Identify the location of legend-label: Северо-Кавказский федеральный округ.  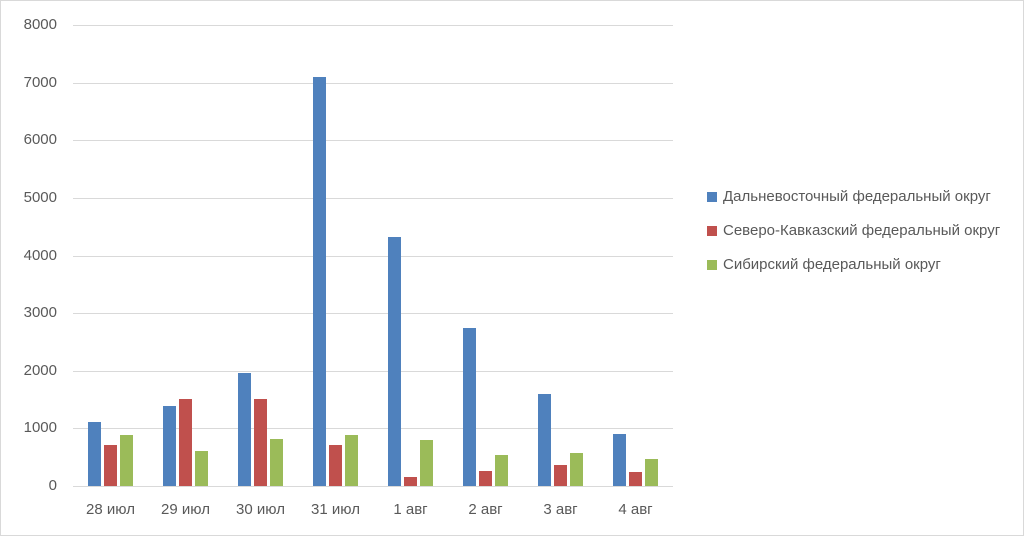
(862, 230).